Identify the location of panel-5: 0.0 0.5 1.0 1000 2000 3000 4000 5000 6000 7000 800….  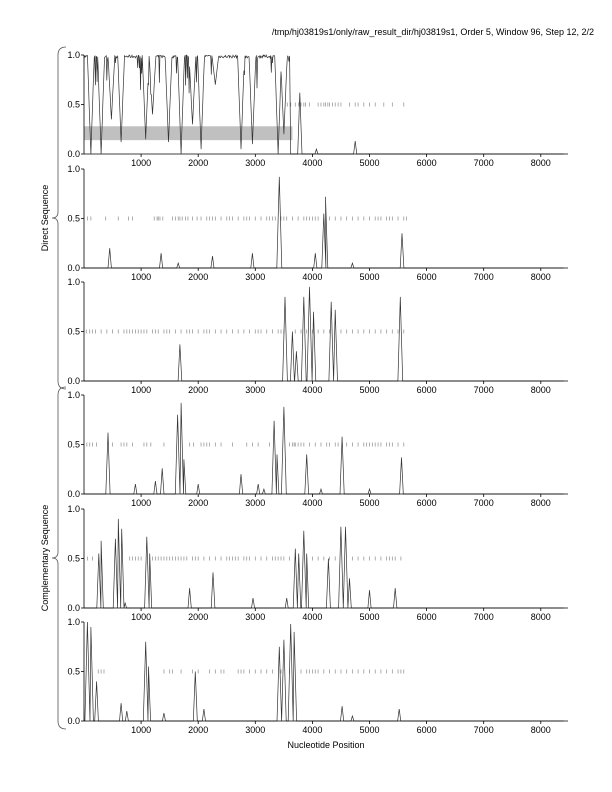
(317, 563).